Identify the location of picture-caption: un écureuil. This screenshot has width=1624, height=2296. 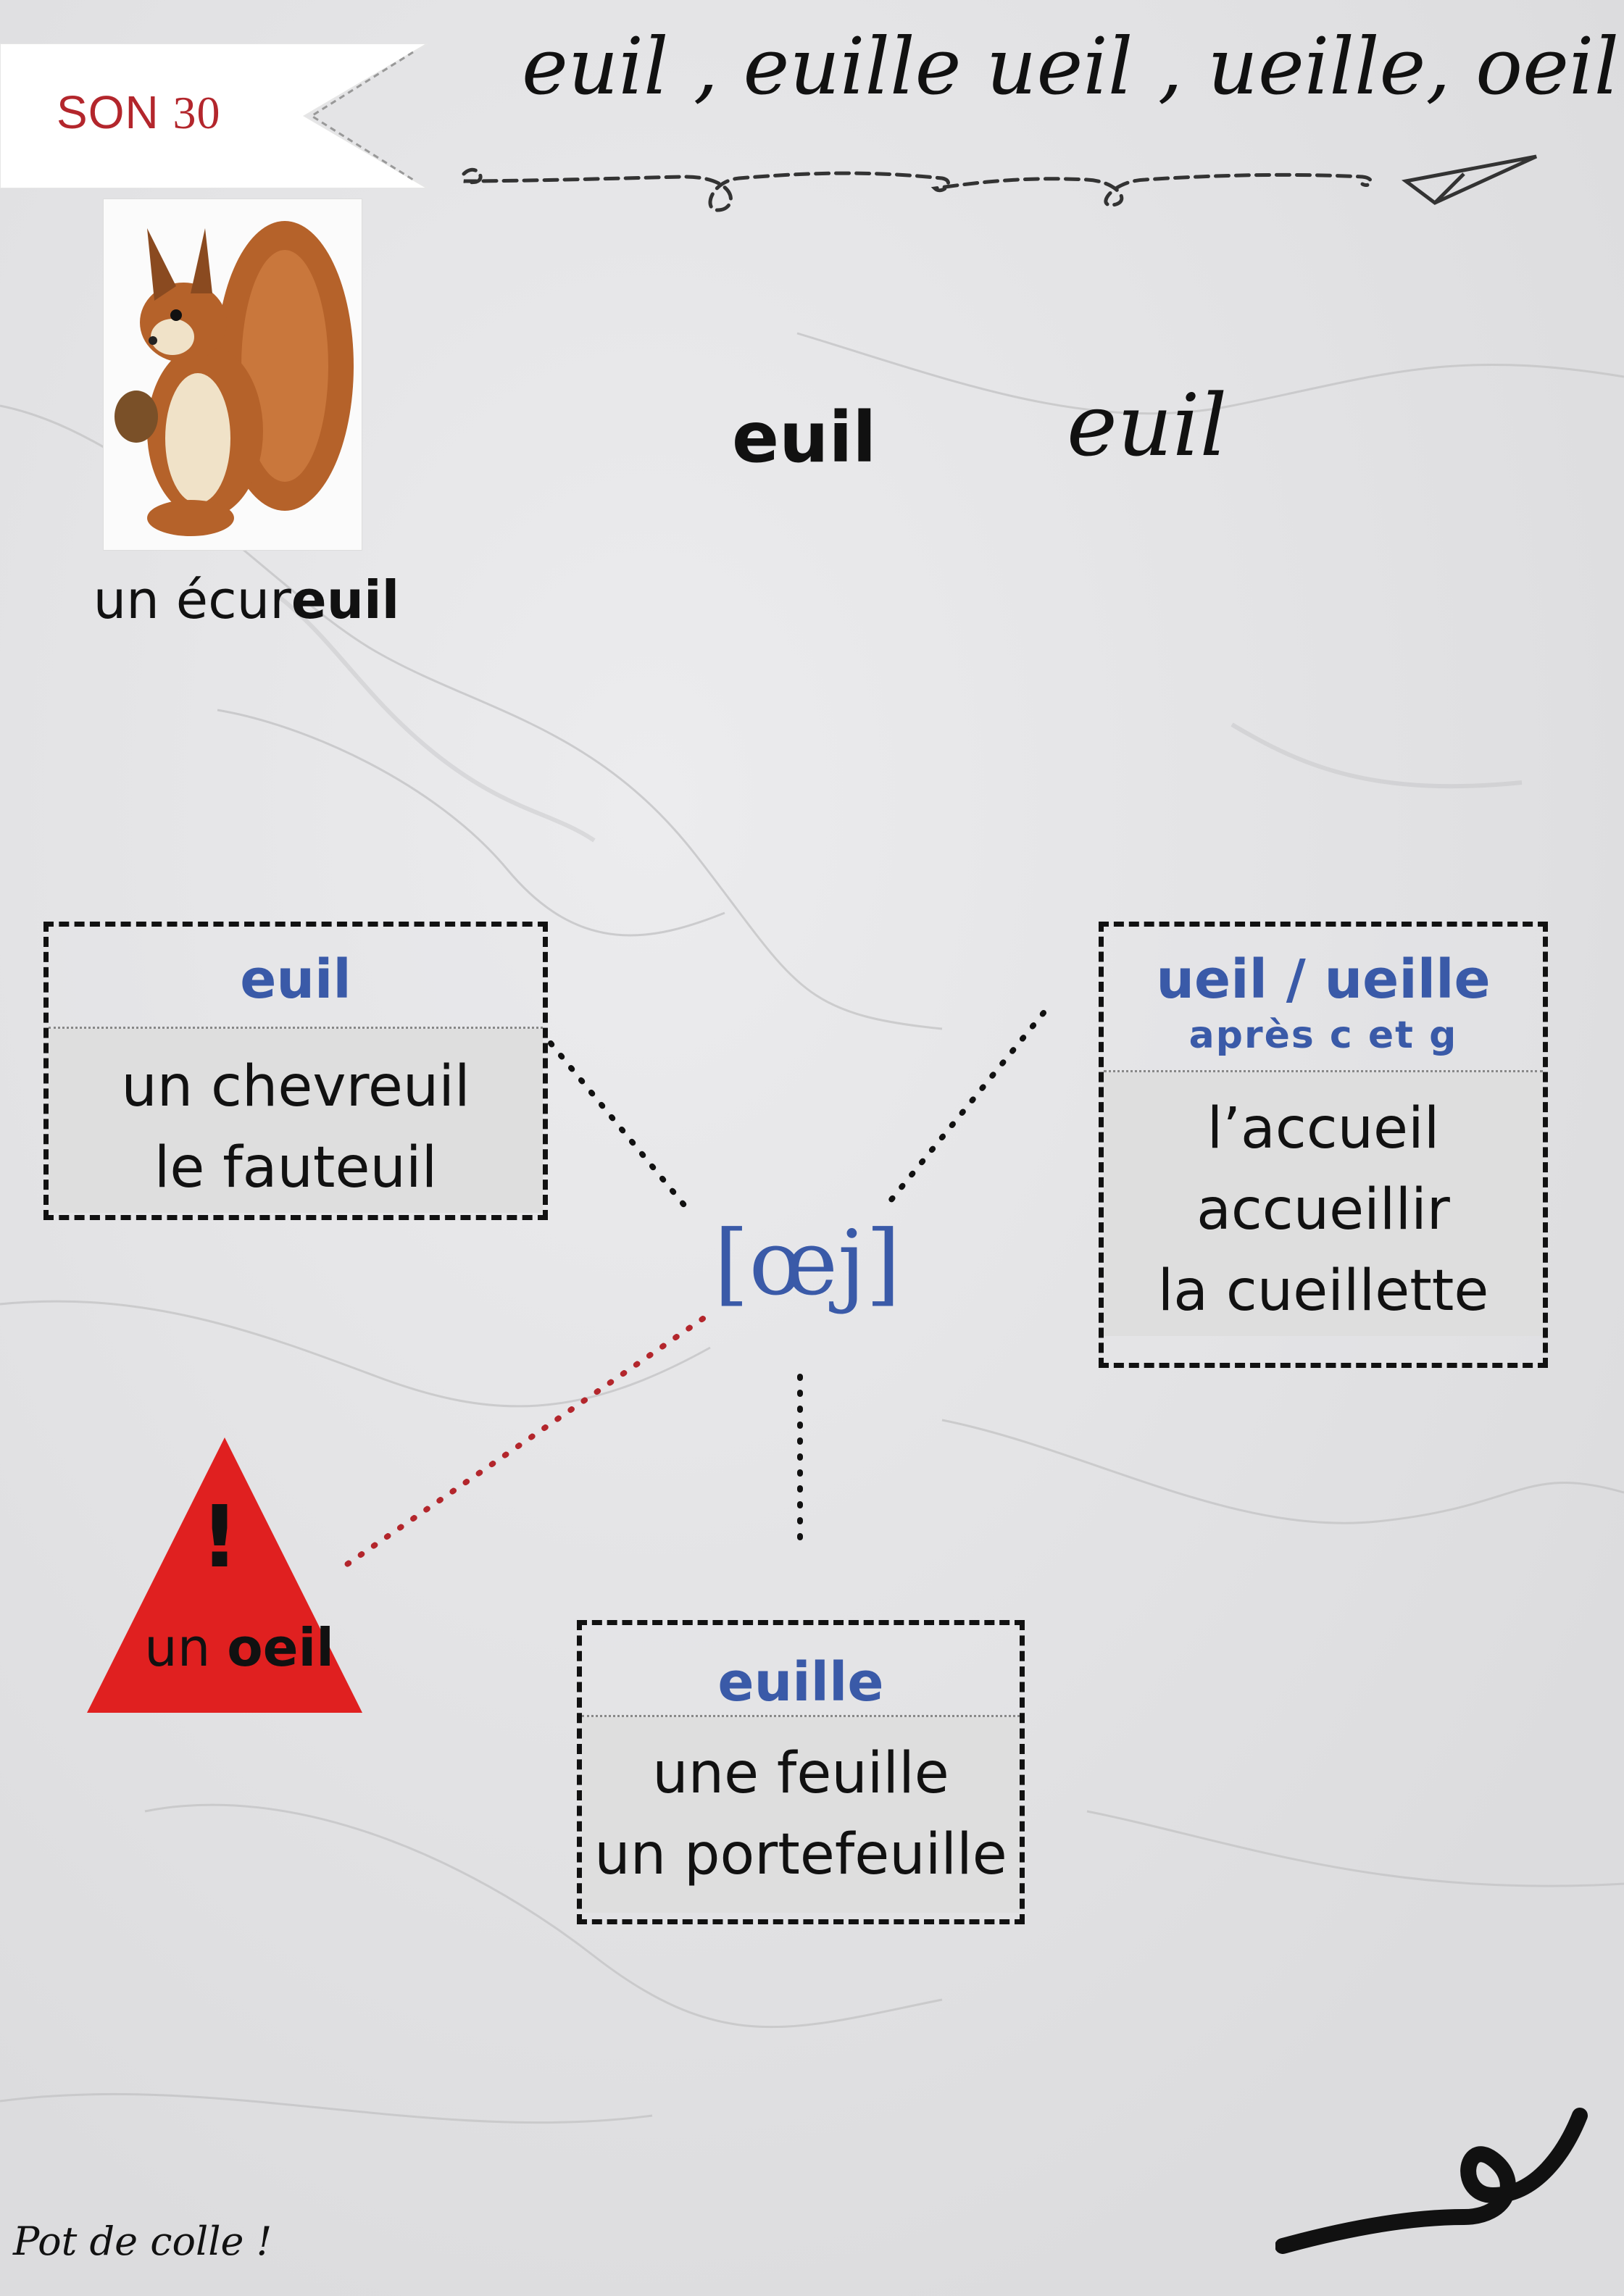
(246, 599).